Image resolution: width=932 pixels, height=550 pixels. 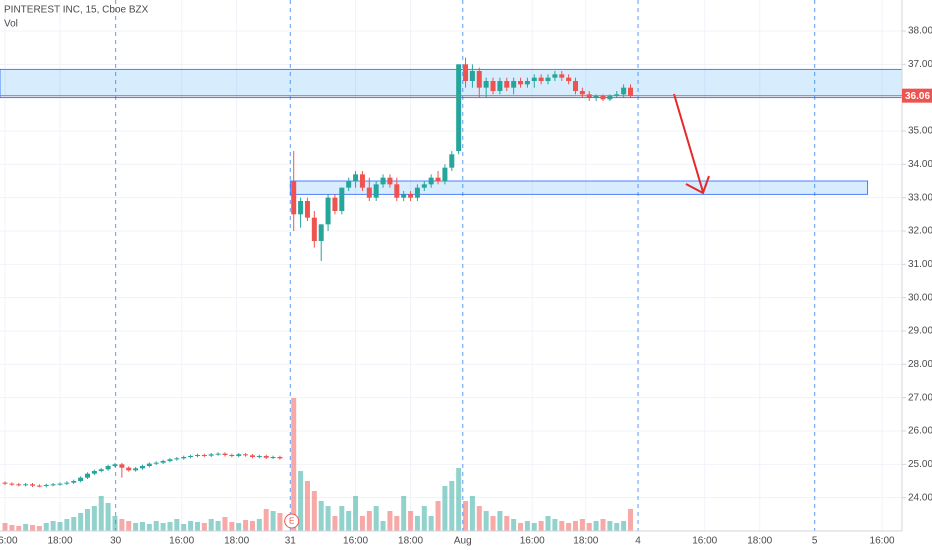 What do you see at coordinates (11, 24) in the screenshot?
I see `volume-label: Vol` at bounding box center [11, 24].